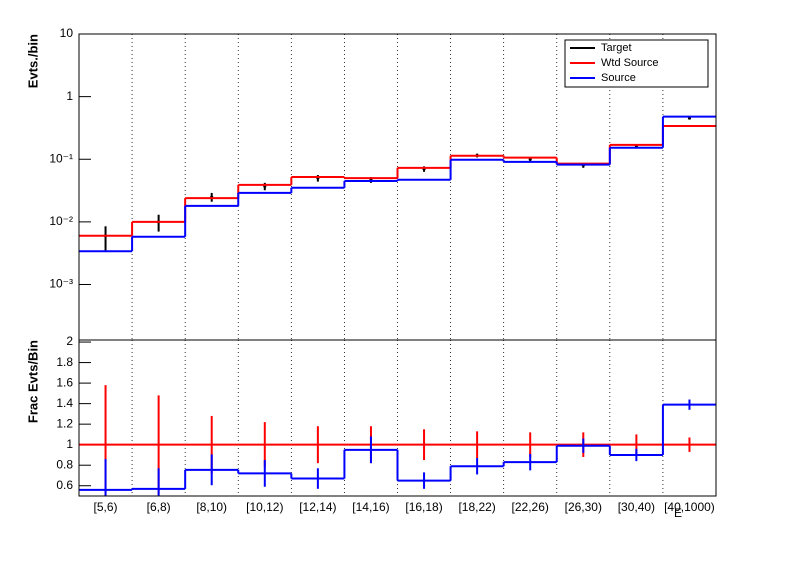  What do you see at coordinates (211, 507) in the screenshot?
I see `x-tick-label: [8,10)` at bounding box center [211, 507].